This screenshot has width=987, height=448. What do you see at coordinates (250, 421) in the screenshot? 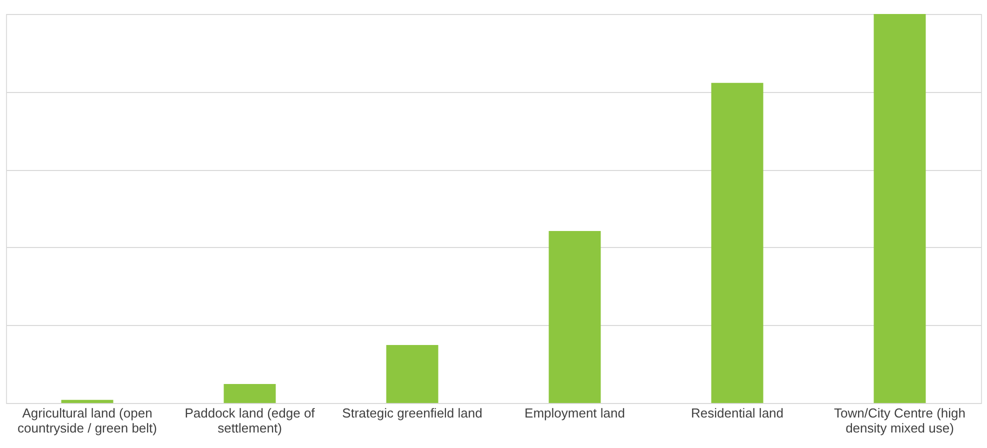
I see `x-tick-label: Paddock land (edge of settlement)` at bounding box center [250, 421].